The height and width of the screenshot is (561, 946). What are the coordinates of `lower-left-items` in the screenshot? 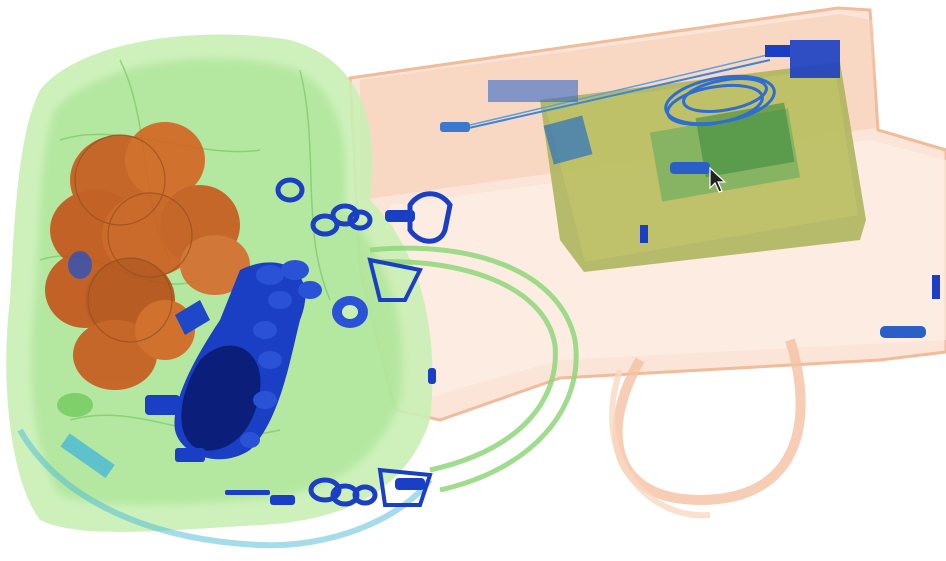 It's located at (86, 436).